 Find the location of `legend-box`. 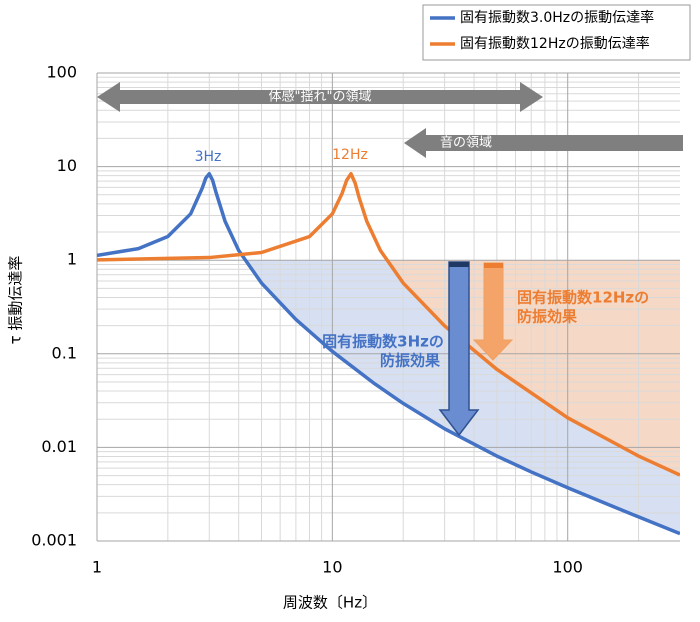

legend-box is located at coordinates (556, 32).